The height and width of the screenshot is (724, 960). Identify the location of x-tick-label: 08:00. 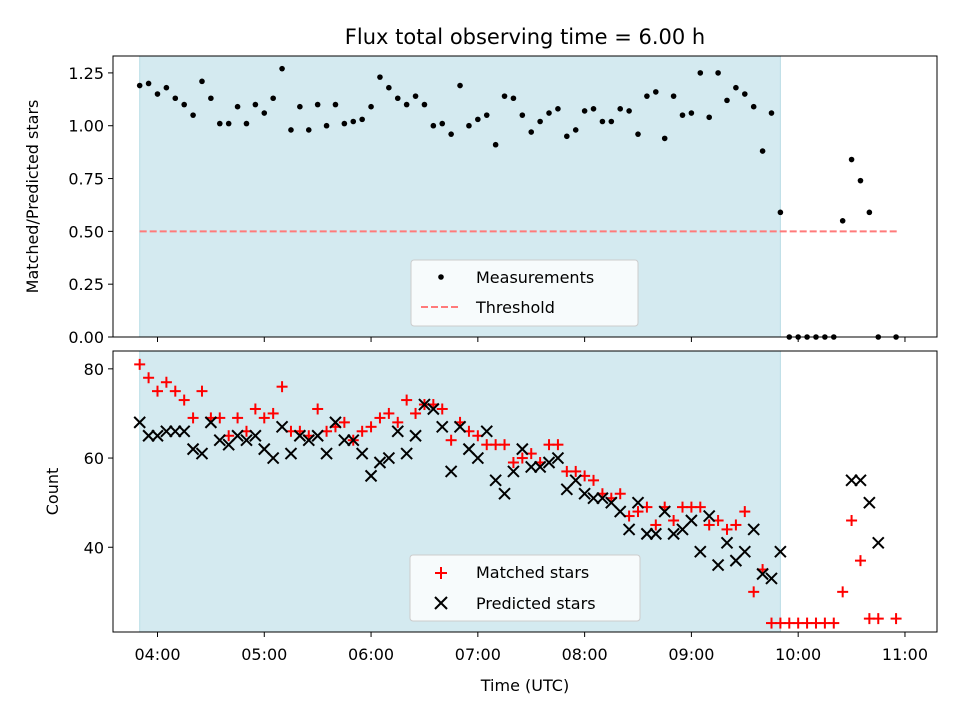
(585, 654).